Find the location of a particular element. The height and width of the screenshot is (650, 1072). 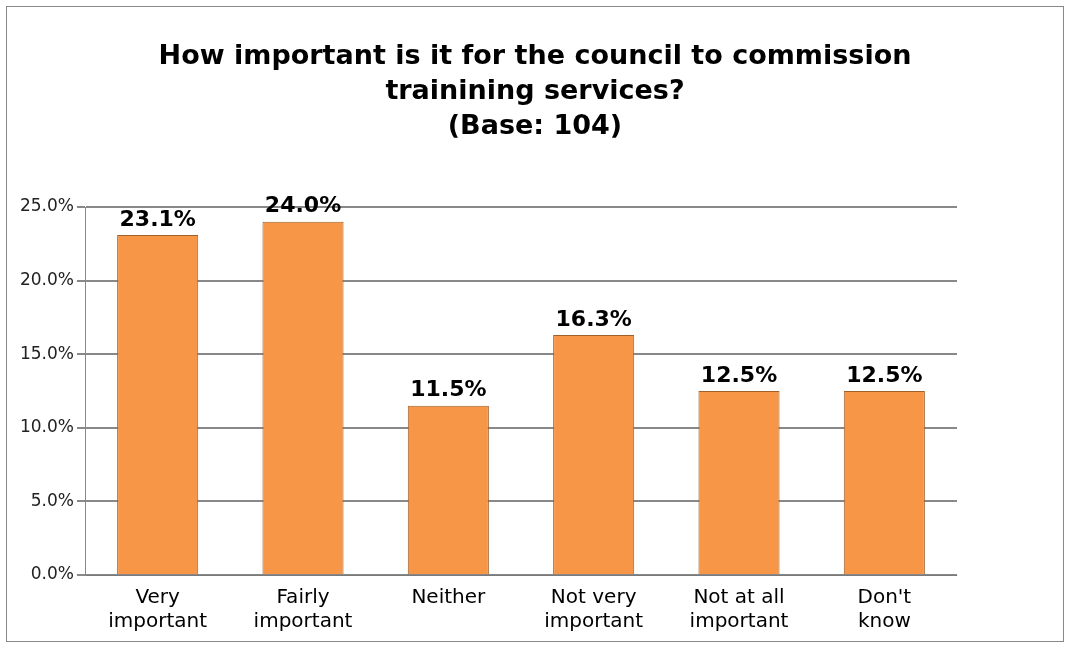

x-tick-label: Not very important is located at coordinates (594, 608).